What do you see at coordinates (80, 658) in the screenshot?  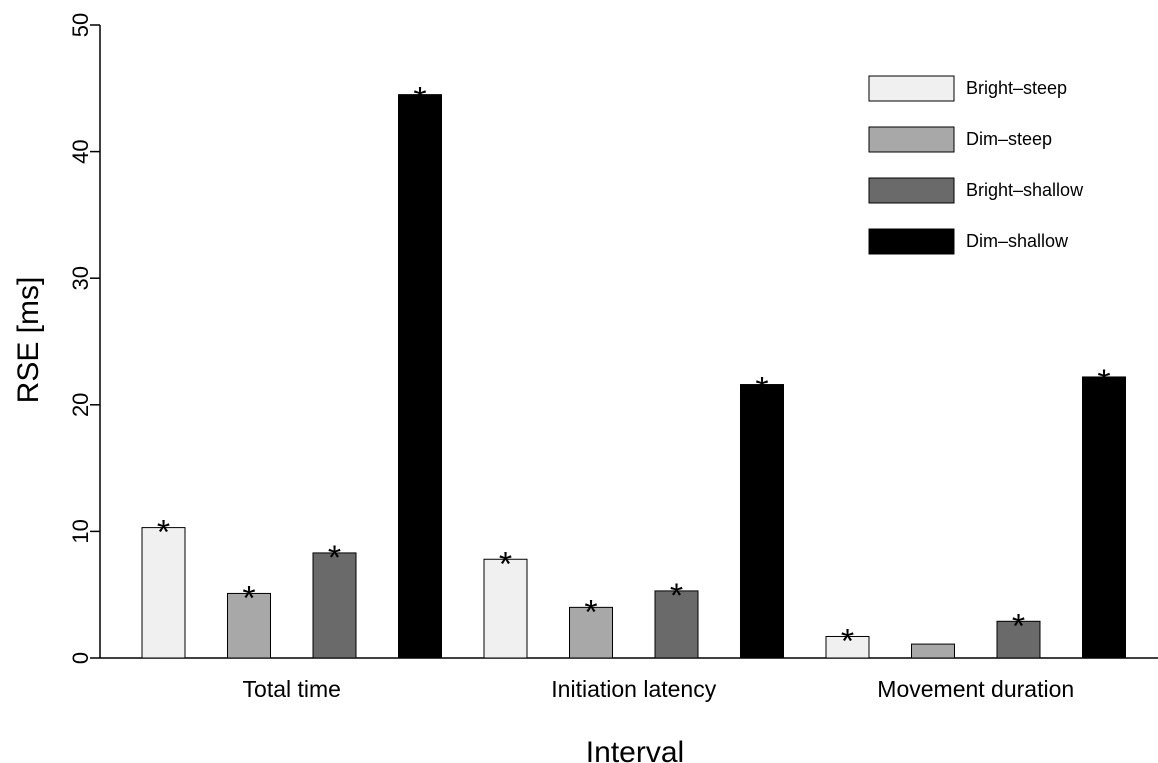 I see `y-tick-label: 0` at bounding box center [80, 658].